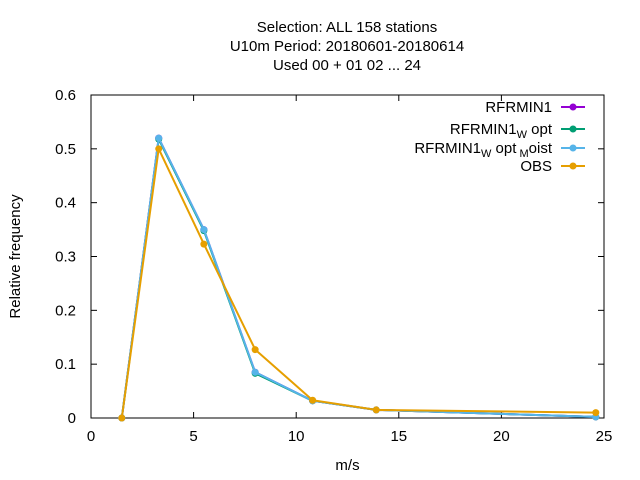  I want to click on x-tick-label: 20, so click(501, 436).